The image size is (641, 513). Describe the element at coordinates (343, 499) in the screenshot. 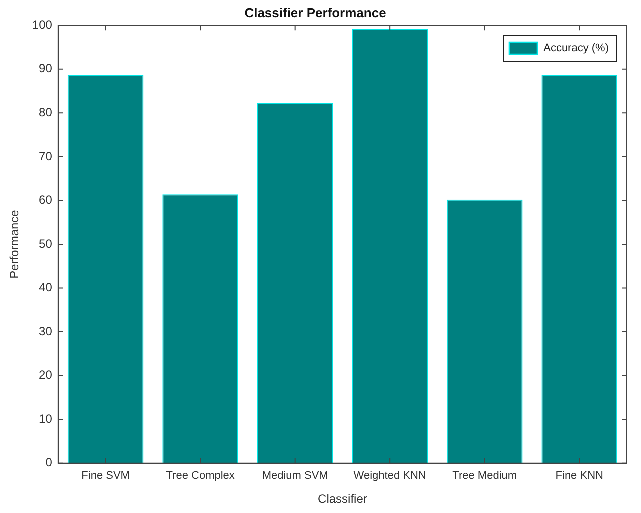

I see `x-axis-title: Classifier` at that location.